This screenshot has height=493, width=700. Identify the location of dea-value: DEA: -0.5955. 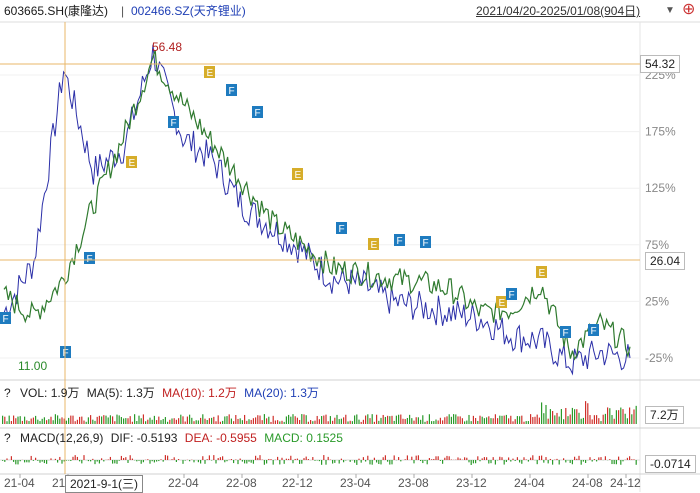
(221, 438).